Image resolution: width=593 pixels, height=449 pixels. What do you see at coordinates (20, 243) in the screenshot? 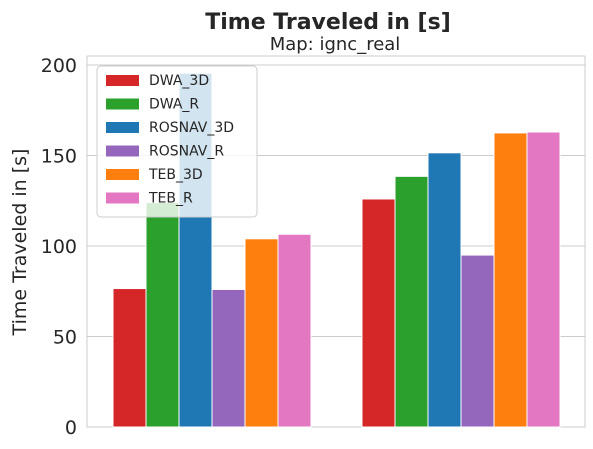
I see `y-axis-label: Time Traveled in [s]` at bounding box center [20, 243].